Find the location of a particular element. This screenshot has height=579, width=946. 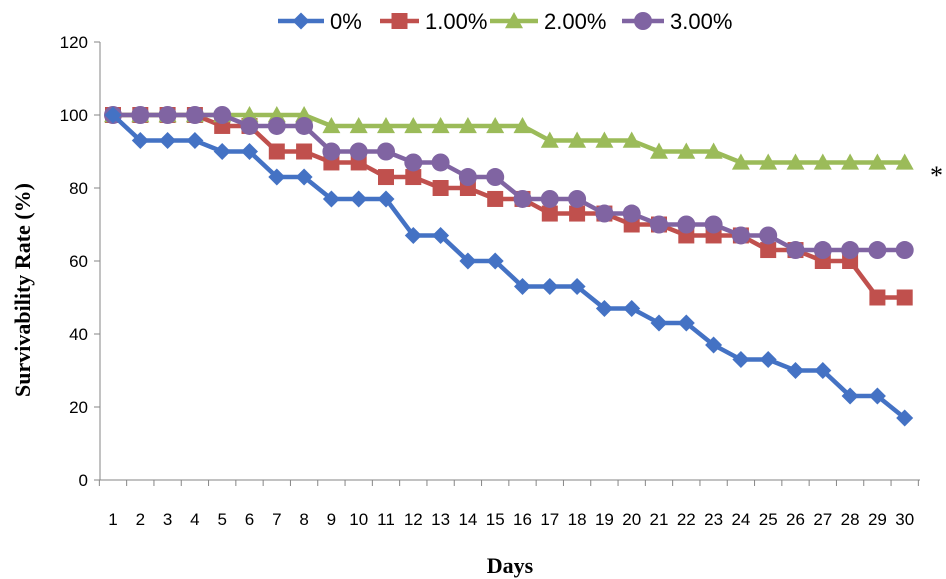

x-tick-label: 5 is located at coordinates (221, 519).